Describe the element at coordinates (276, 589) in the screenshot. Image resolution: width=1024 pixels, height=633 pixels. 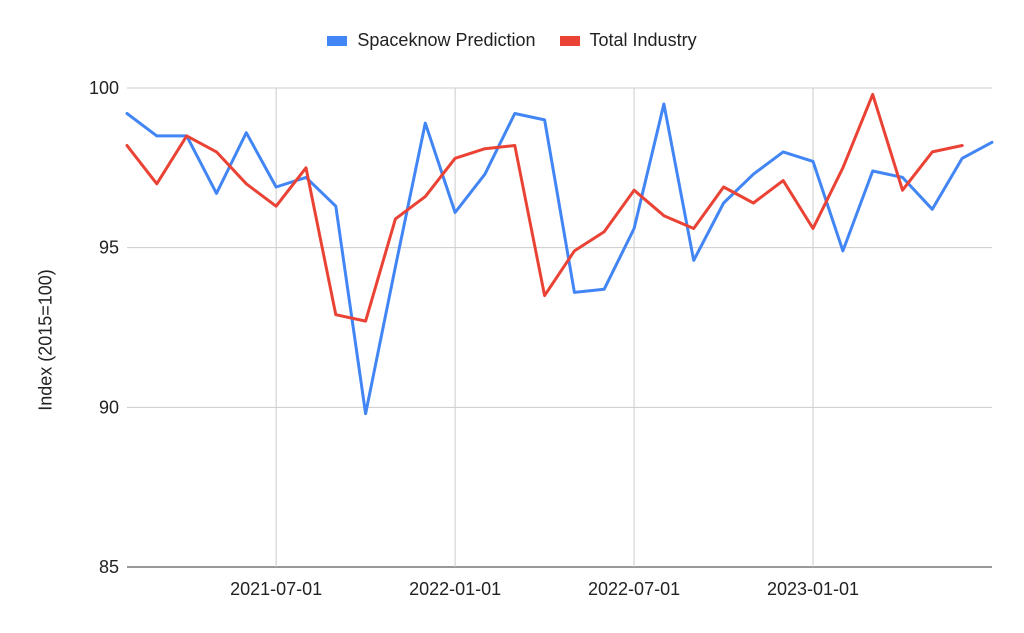
I see `x-tick-label: 2021-07-01` at that location.